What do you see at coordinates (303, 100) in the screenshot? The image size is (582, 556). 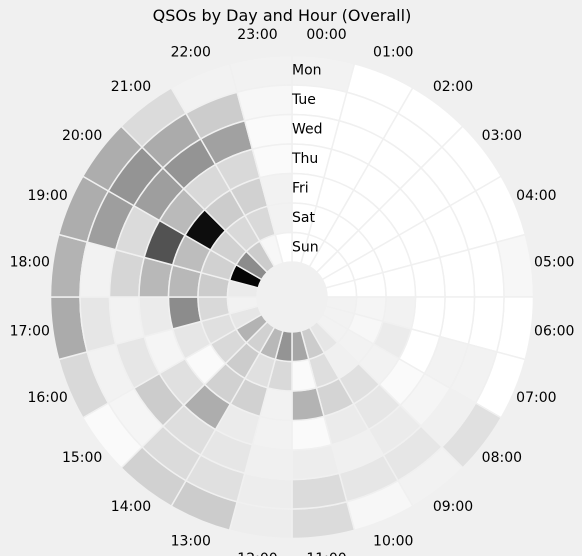 I see `day-label: Tue` at bounding box center [303, 100].